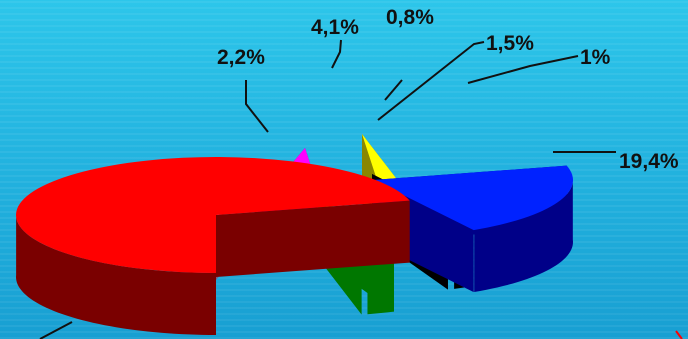 This screenshot has width=688, height=339. Describe the element at coordinates (335, 27) in the screenshot. I see `data-label-slice-6: 4,1%` at that location.